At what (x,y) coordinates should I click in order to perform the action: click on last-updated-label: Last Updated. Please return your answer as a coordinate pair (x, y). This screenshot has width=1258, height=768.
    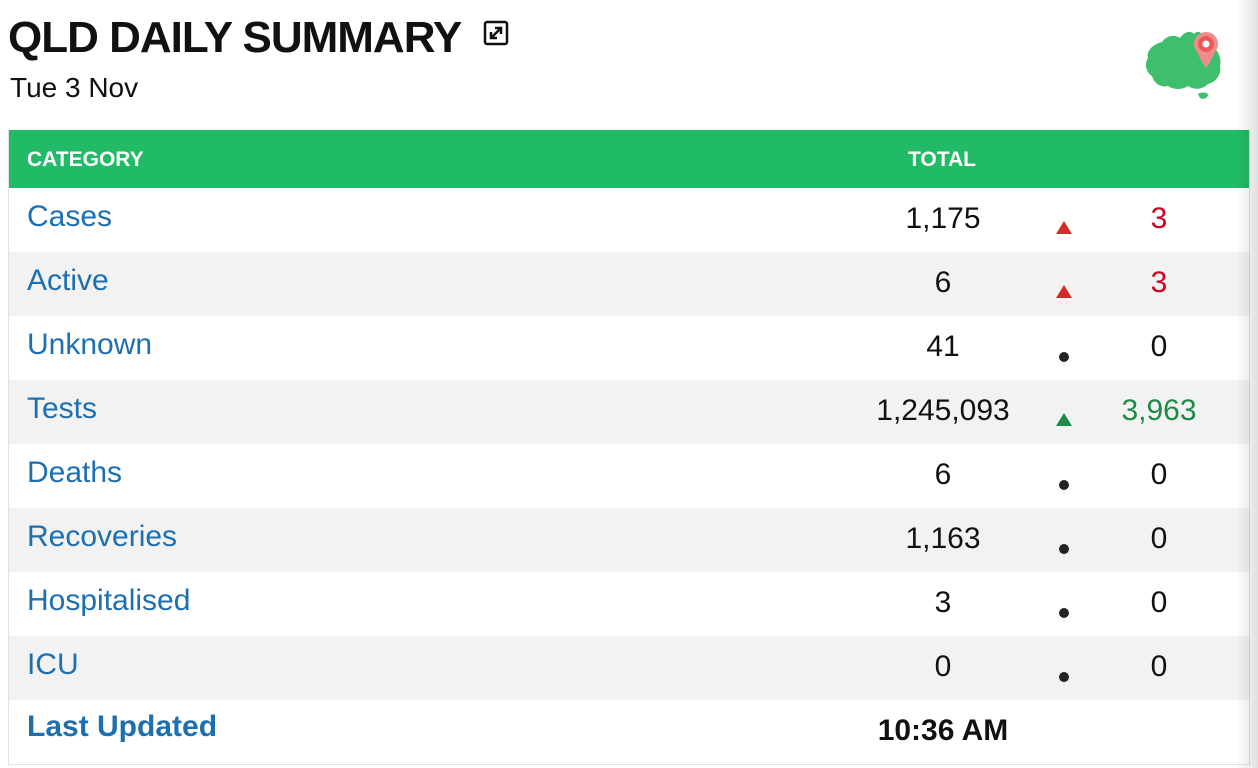
    Looking at the image, I should click on (122, 727).